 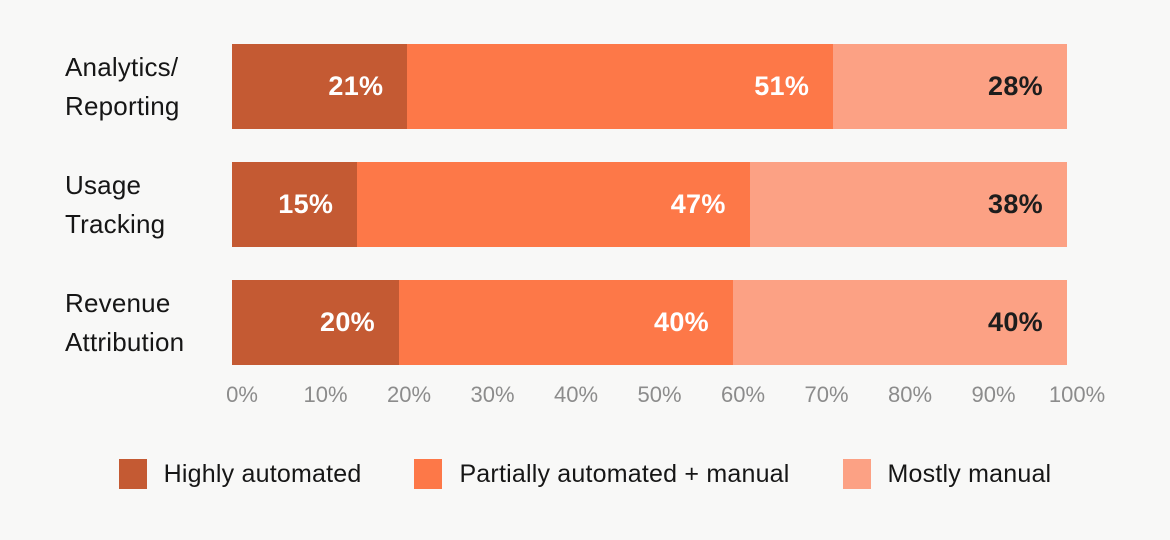 What do you see at coordinates (122, 86) in the screenshot?
I see `category-label: Analytics/Reporting` at bounding box center [122, 86].